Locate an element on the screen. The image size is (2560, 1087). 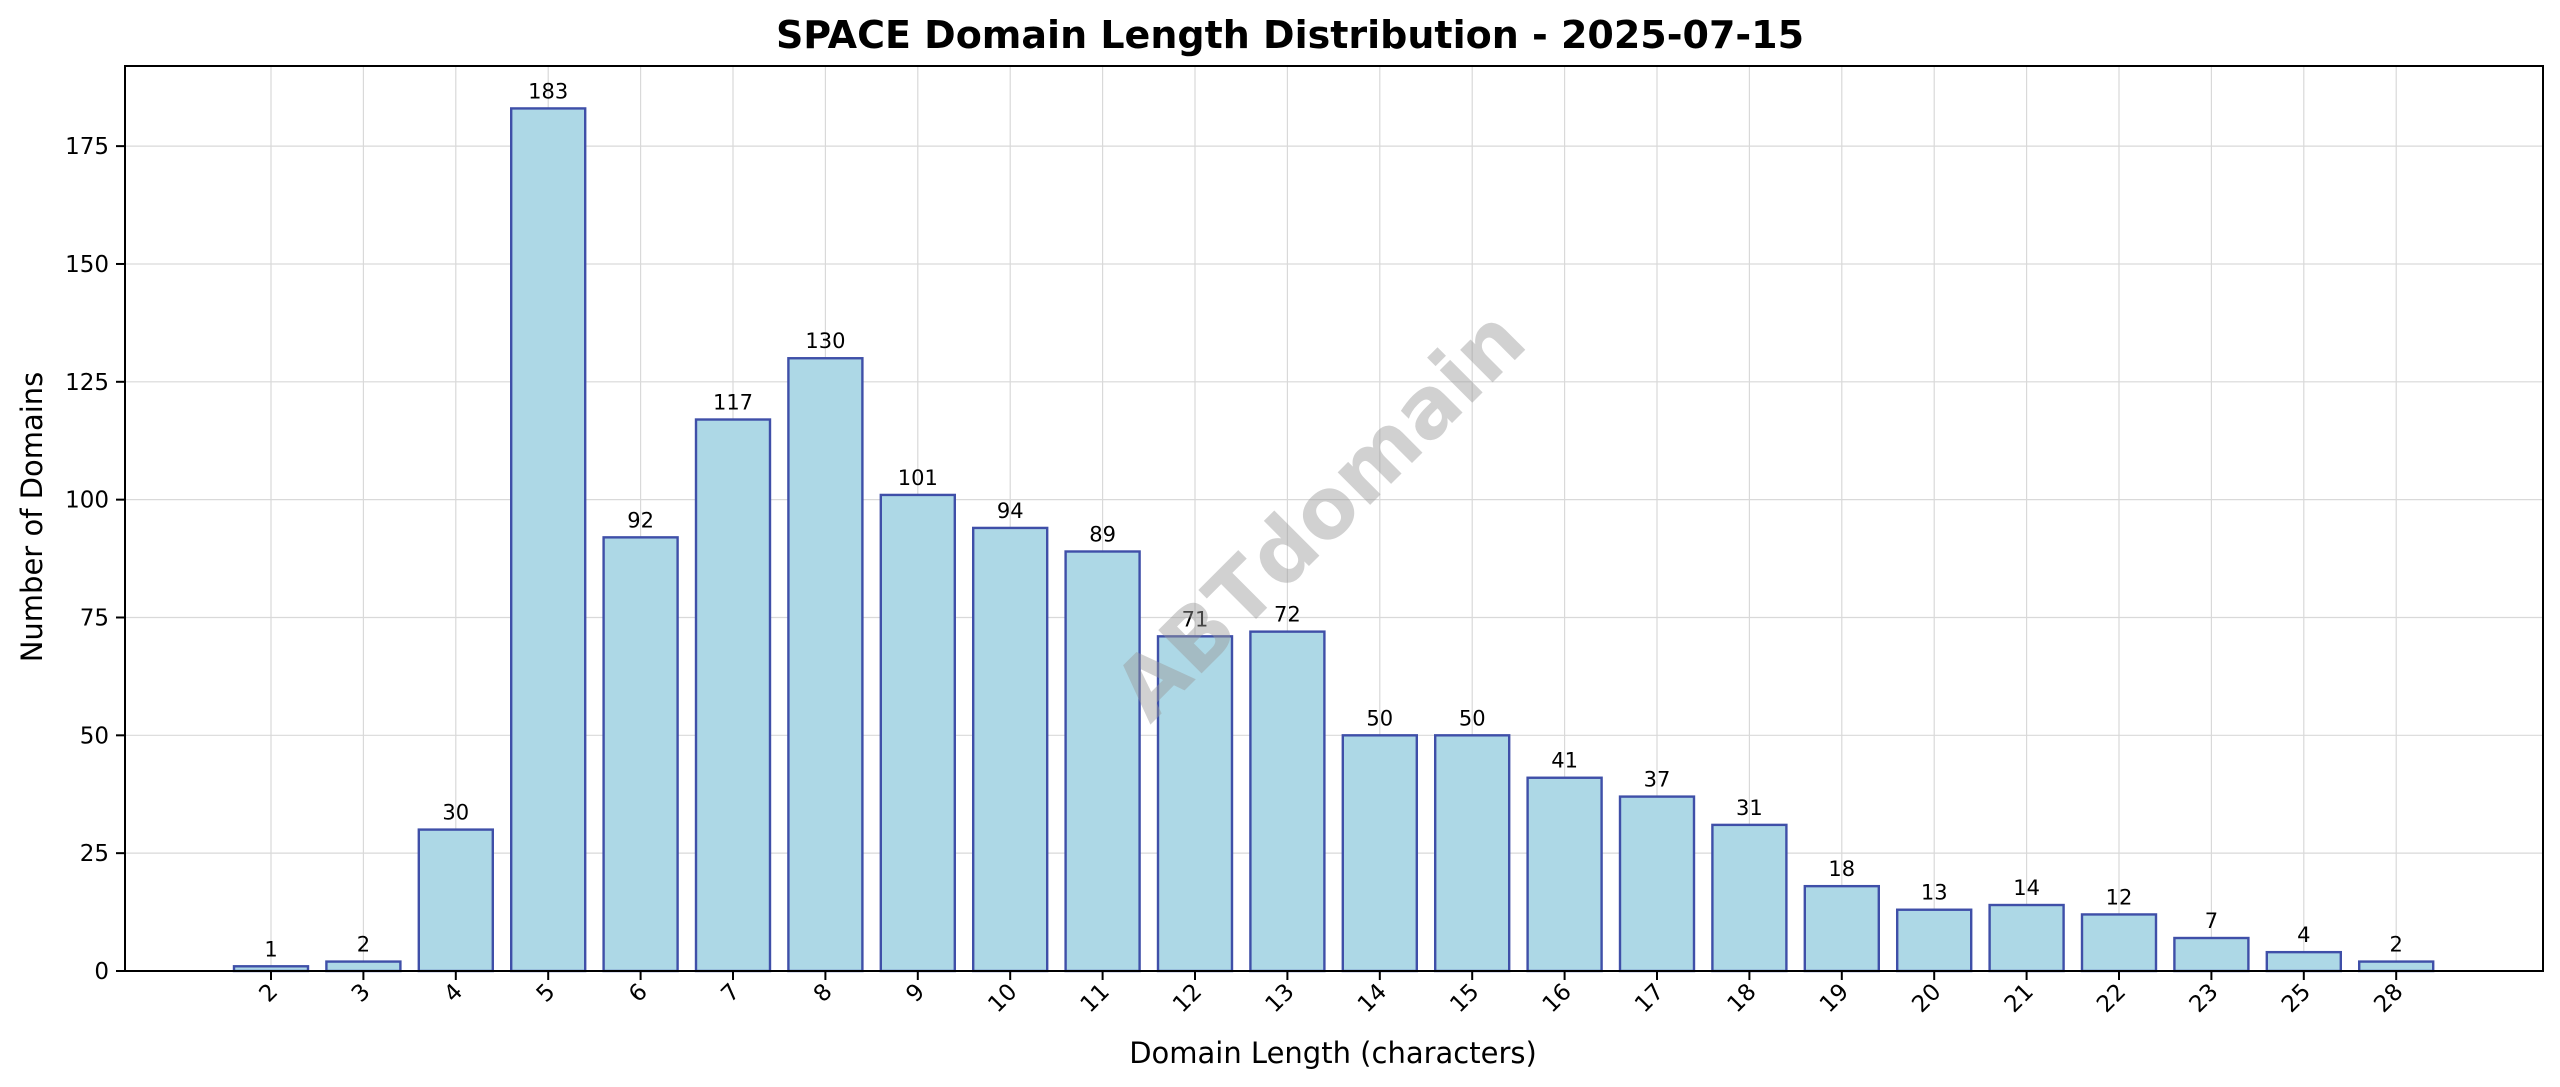
data-label-19: 18 is located at coordinates (1841, 869).